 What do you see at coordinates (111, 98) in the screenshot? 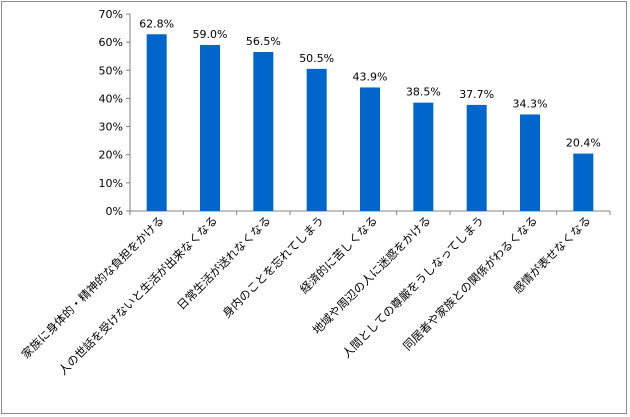
I see `y-tick-label: 40%` at bounding box center [111, 98].